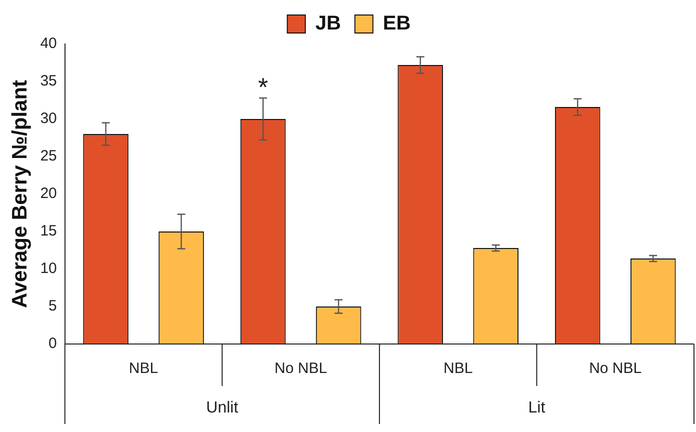 This screenshot has width=696, height=432. Describe the element at coordinates (20, 194) in the screenshot. I see `y-axis-title: Average Berry №/plant` at that location.